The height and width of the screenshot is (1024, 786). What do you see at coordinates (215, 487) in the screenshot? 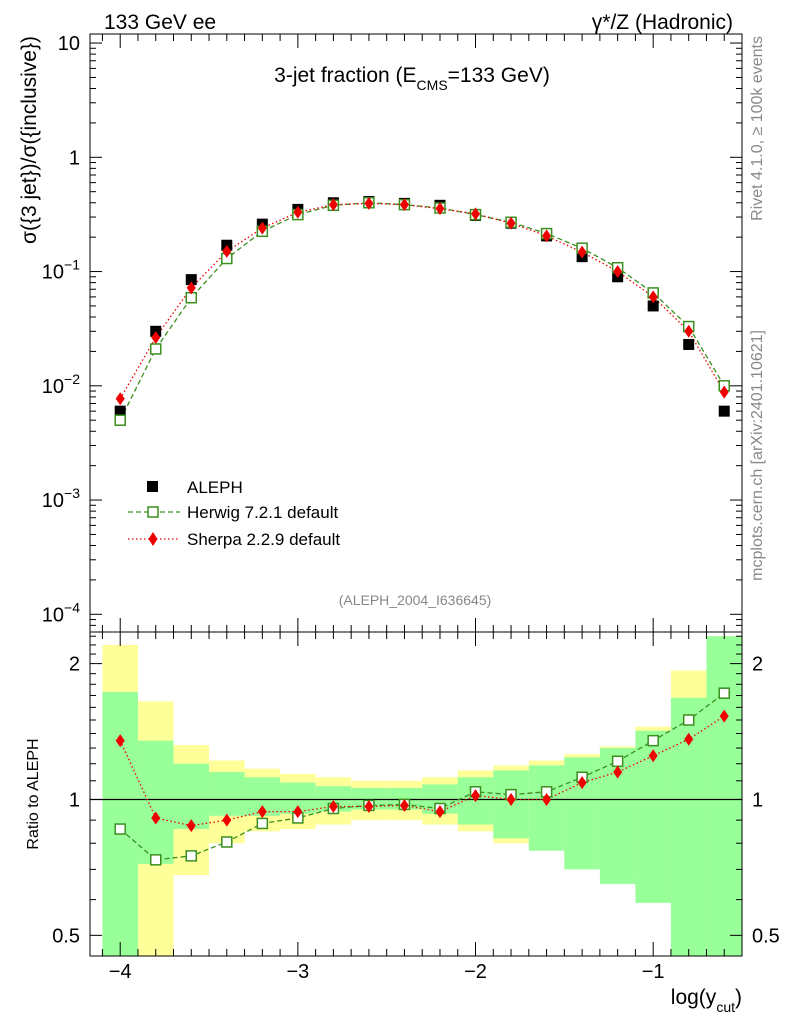
I see `legend-label-aleph: ALEPH` at bounding box center [215, 487].